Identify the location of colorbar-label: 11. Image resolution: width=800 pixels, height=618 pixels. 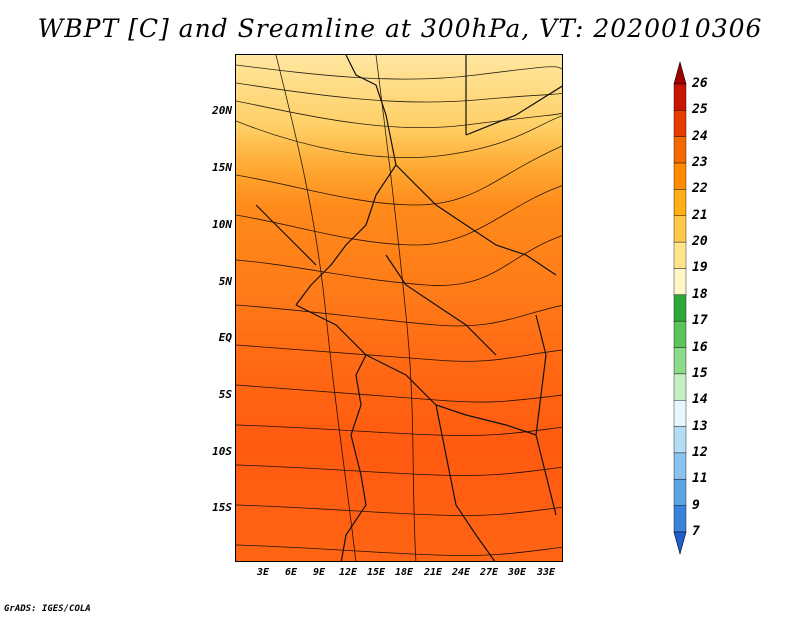
(700, 479).